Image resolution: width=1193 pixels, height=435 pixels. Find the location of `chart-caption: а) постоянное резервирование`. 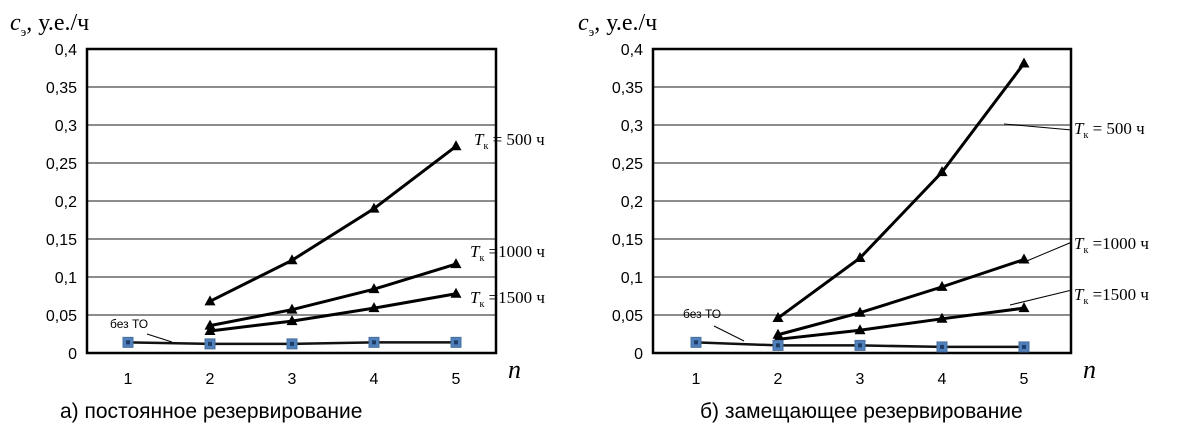

chart-caption: а) постоянное резервирование is located at coordinates (211, 411).